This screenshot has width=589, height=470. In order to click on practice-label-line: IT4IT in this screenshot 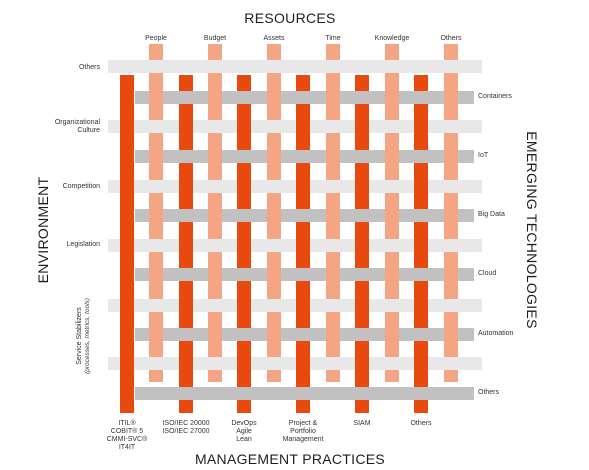, I will do `click(127, 447)`.